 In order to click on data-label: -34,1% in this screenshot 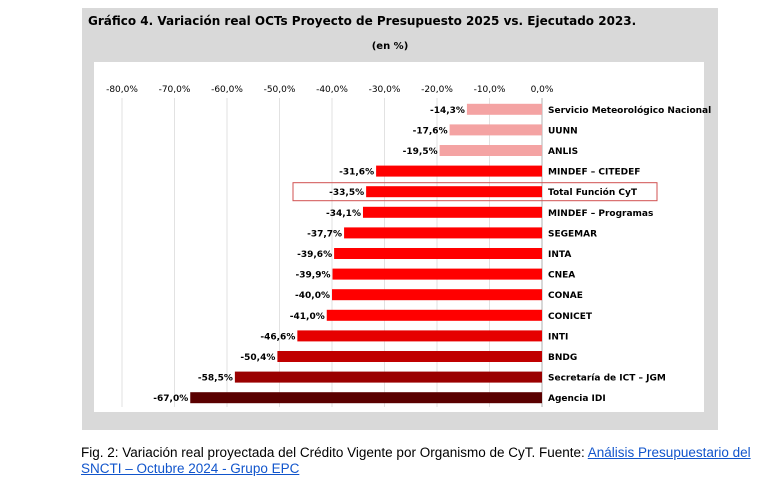, I will do `click(343, 214)`.